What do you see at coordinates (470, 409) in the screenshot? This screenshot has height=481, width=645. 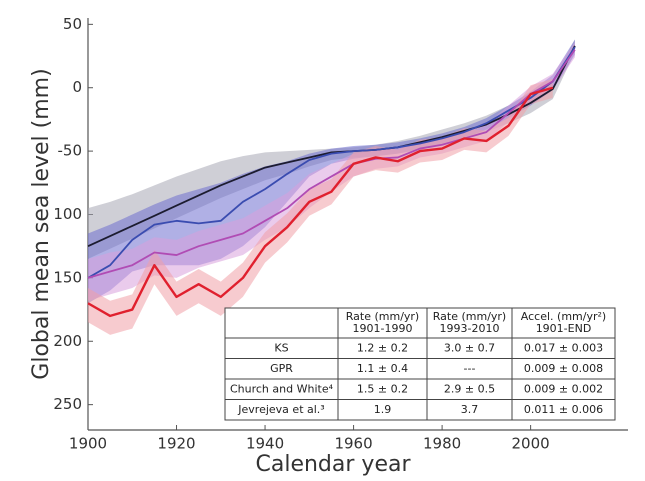 I see `table-cell: 3.7` at bounding box center [470, 409].